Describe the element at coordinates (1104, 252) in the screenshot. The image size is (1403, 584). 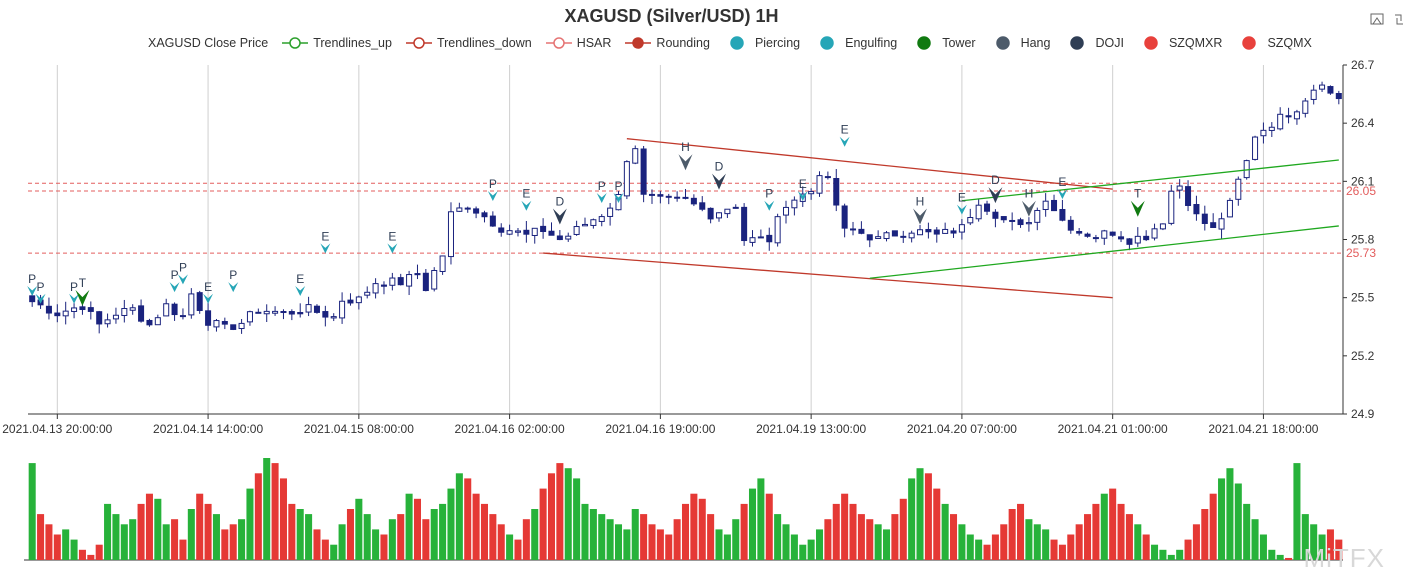
I see `trendline-up` at that location.